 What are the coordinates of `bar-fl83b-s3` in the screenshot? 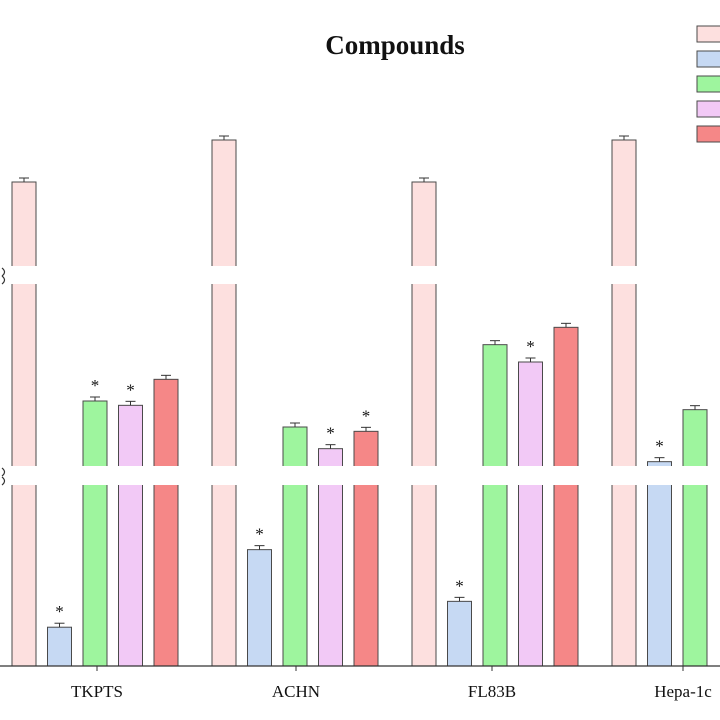 It's located at (495, 505).